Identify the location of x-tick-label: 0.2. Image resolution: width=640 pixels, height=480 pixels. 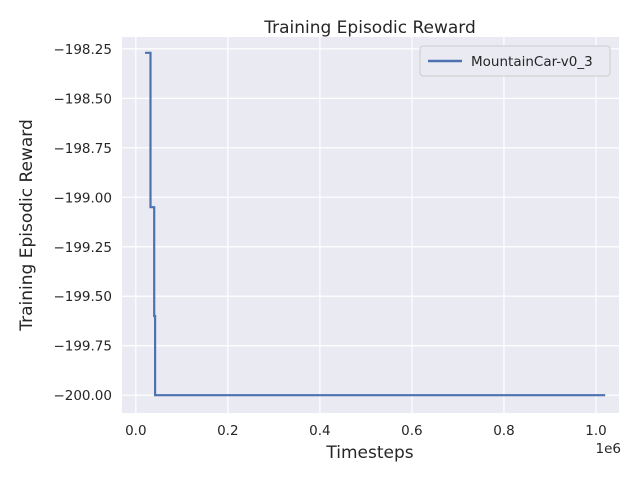
(227, 431).